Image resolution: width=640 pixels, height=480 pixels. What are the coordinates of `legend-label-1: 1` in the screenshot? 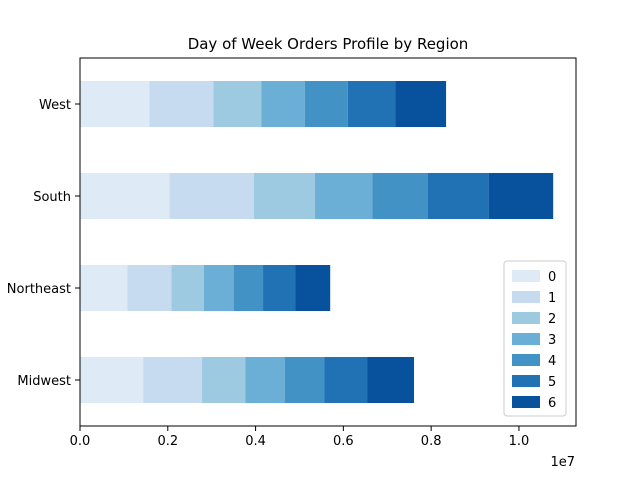 It's located at (552, 298).